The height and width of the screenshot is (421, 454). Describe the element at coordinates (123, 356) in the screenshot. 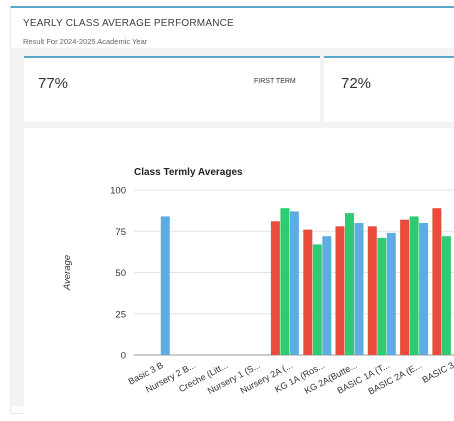

I see `y-tick-label: 0` at that location.